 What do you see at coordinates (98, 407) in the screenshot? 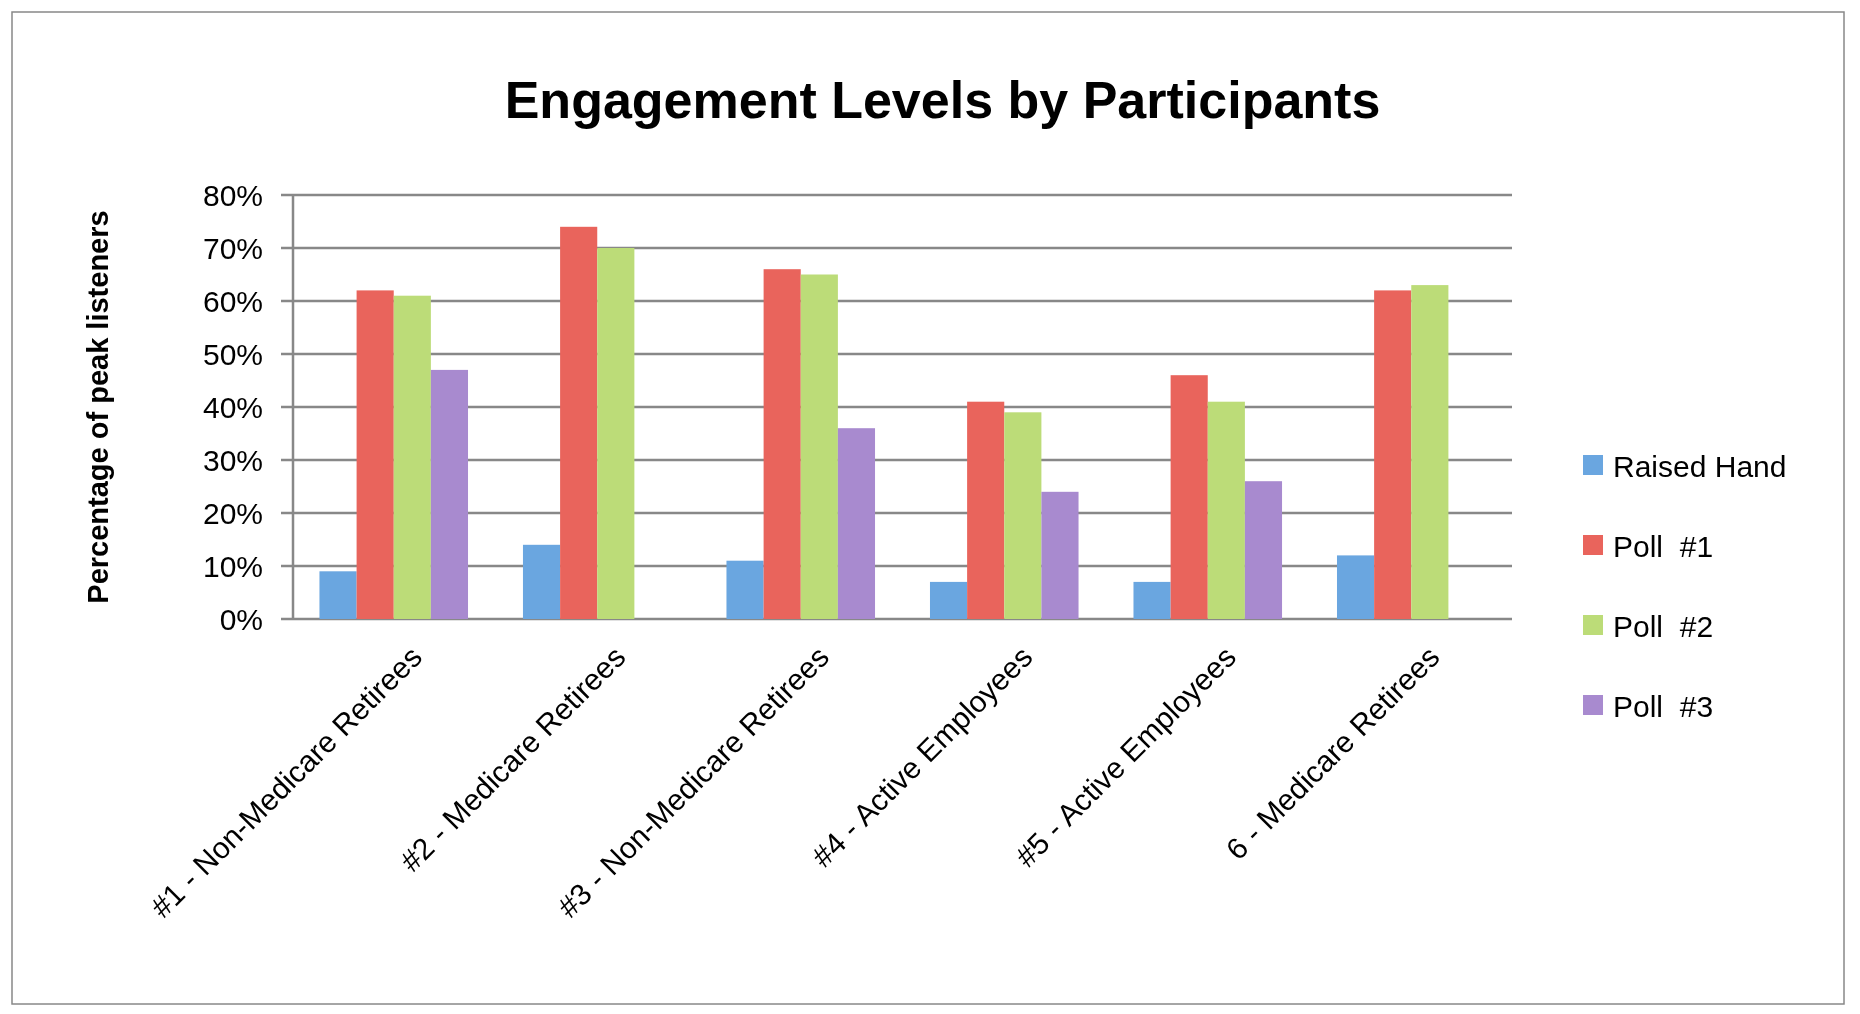
I see `y-axis-title: Percentage of peak listeners` at bounding box center [98, 407].